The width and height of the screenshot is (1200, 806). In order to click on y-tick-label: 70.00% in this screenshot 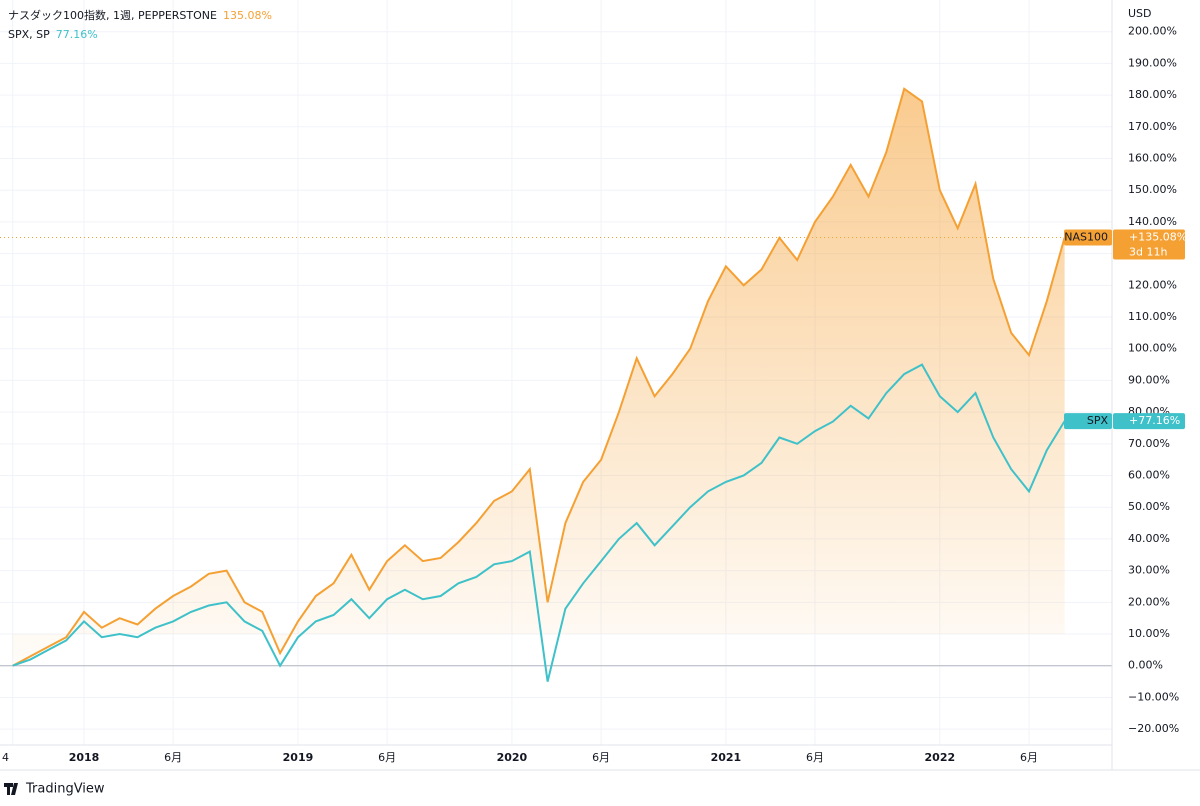, I will do `click(1149, 443)`.